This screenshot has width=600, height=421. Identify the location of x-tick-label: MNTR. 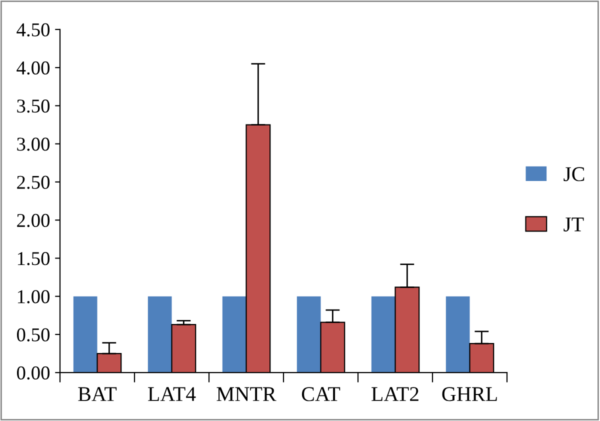
(246, 394).